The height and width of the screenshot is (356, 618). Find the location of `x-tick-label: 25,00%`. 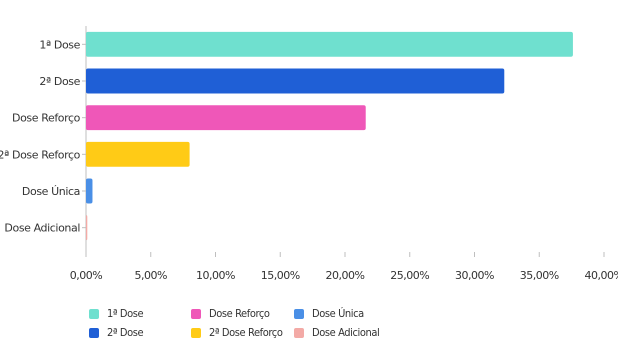

x-tick-label: 25,00% is located at coordinates (409, 275).